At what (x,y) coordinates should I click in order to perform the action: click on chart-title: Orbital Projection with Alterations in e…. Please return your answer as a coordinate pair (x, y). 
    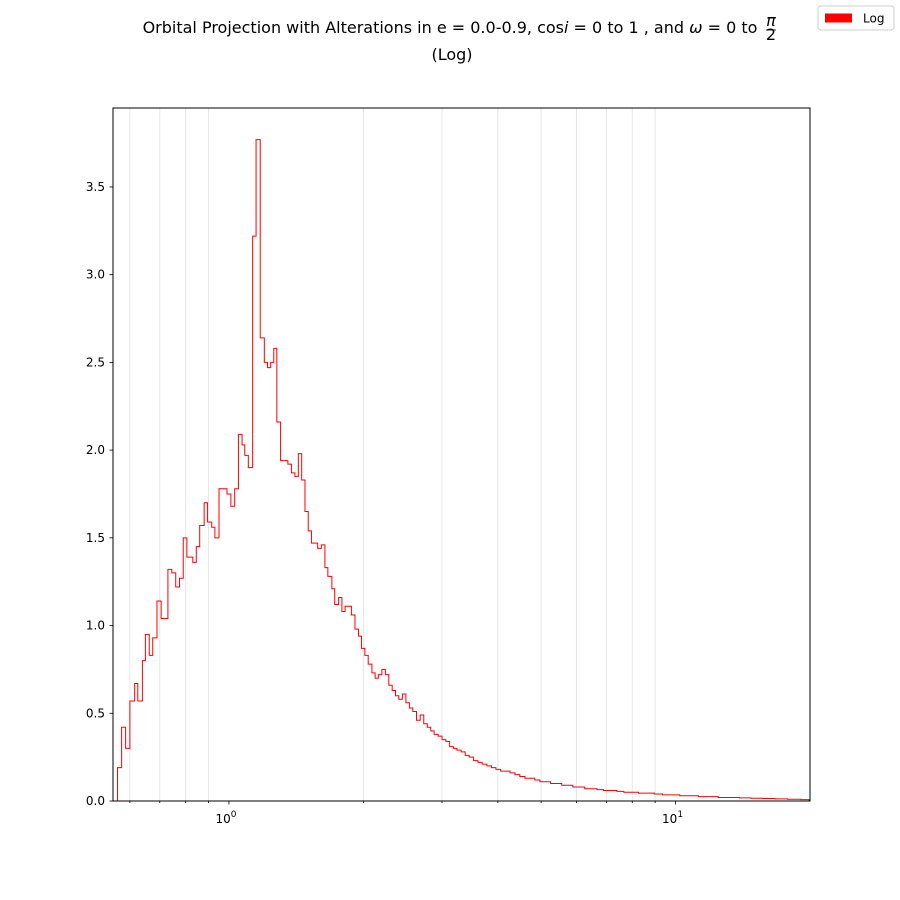
    Looking at the image, I should click on (450, 27).